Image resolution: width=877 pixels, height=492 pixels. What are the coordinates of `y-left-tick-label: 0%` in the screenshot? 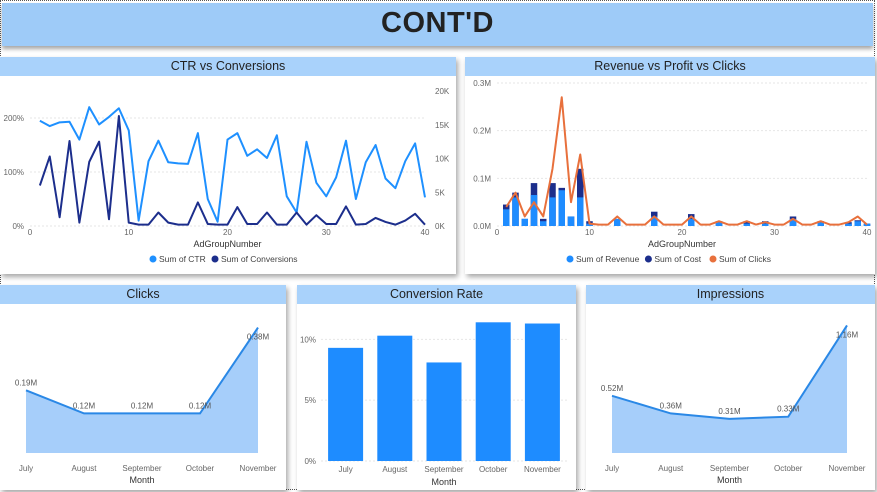 It's located at (18, 226).